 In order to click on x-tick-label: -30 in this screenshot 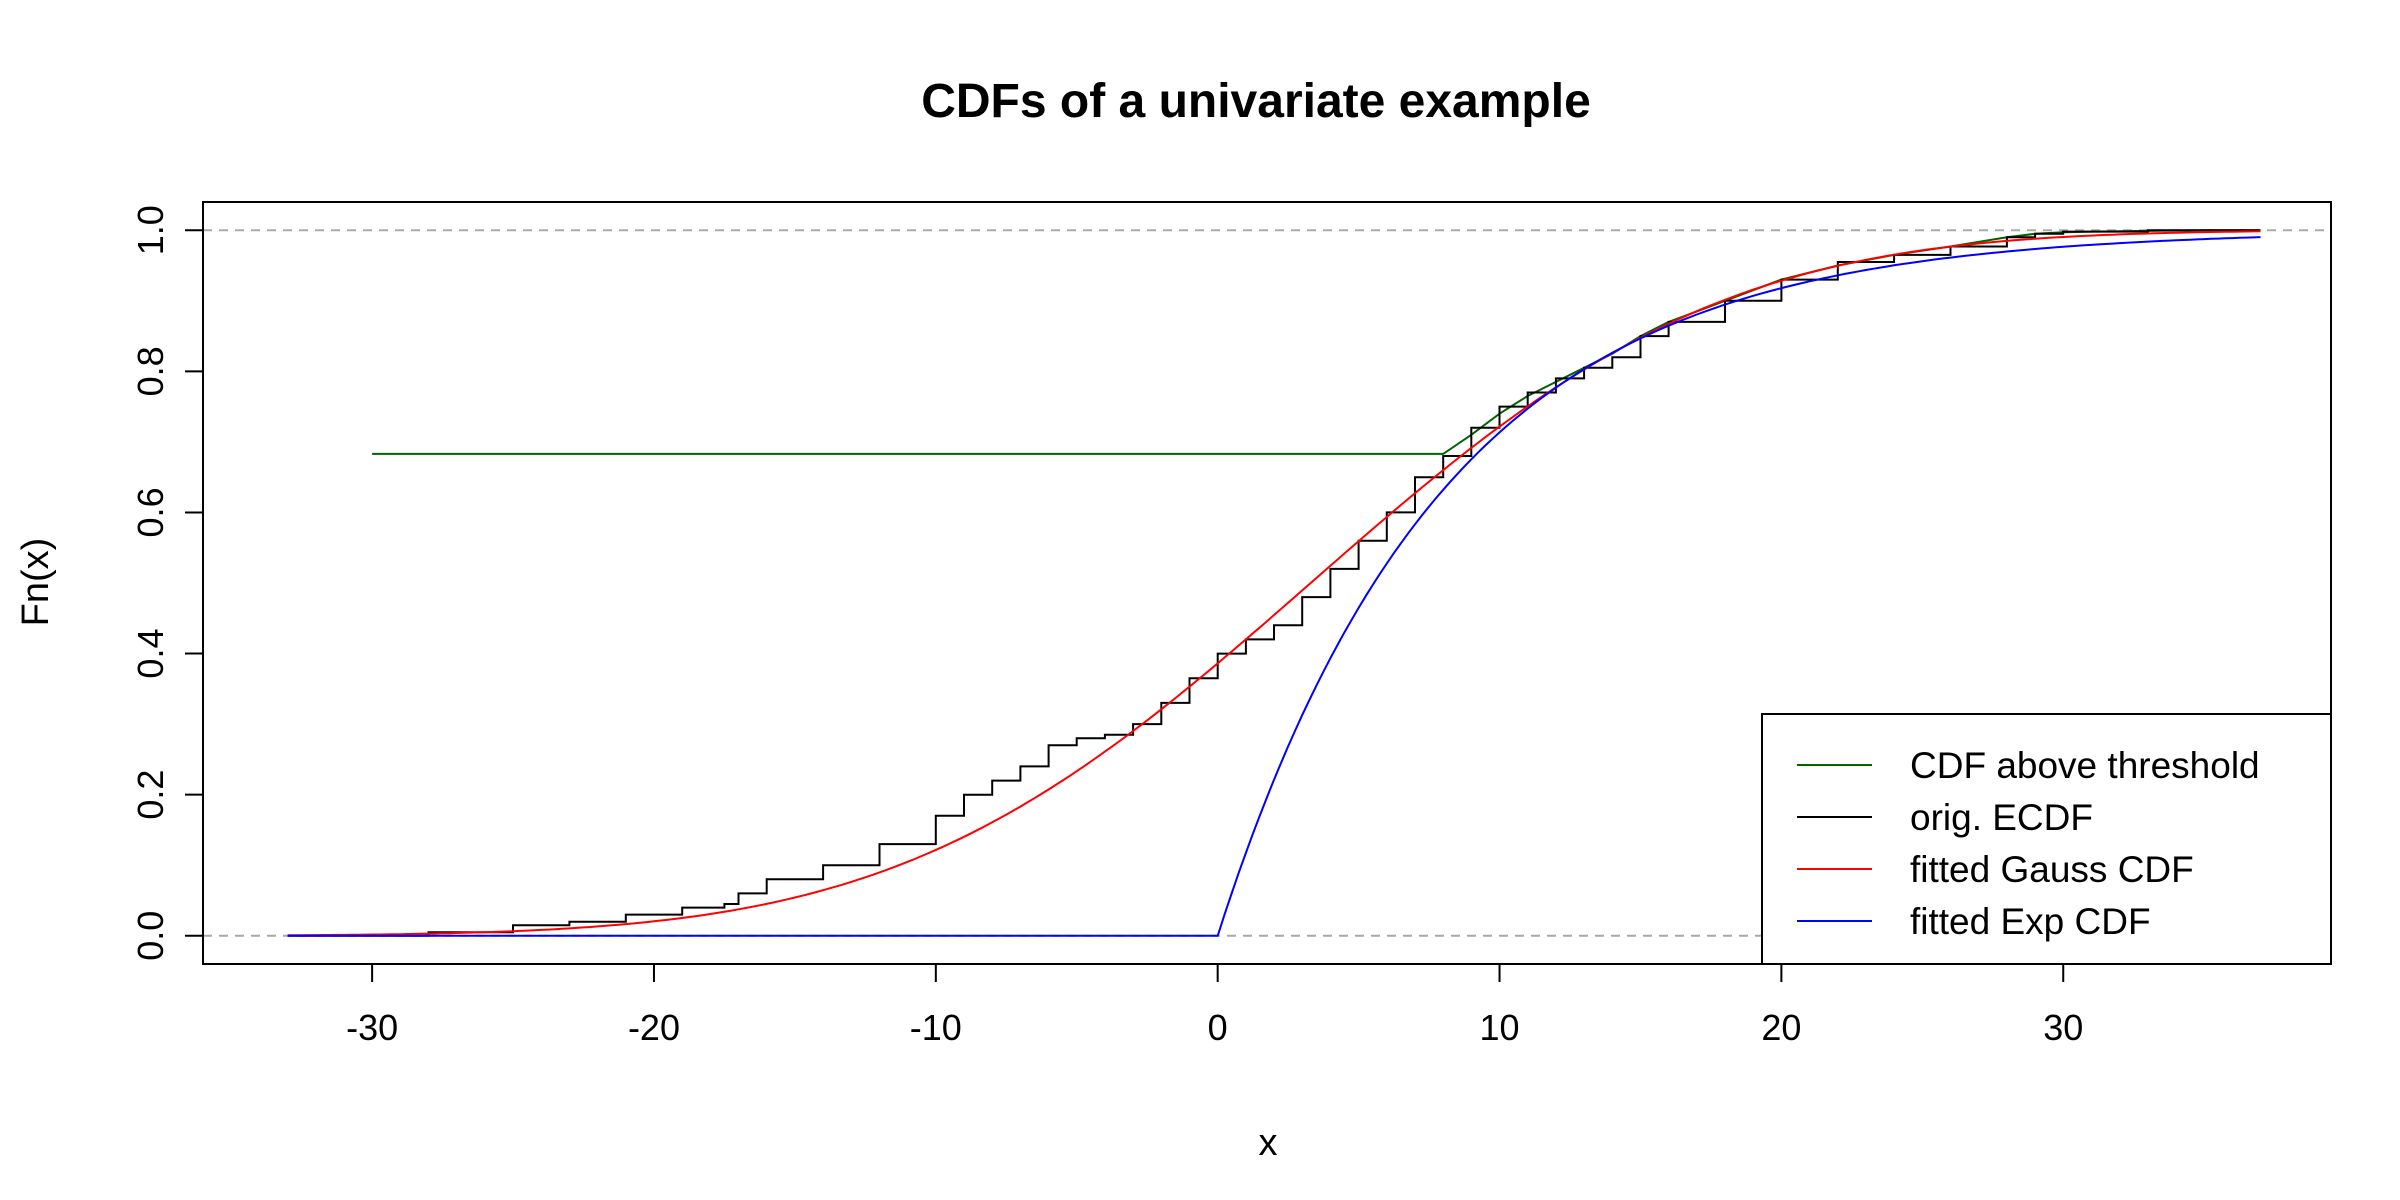, I will do `click(372, 1027)`.